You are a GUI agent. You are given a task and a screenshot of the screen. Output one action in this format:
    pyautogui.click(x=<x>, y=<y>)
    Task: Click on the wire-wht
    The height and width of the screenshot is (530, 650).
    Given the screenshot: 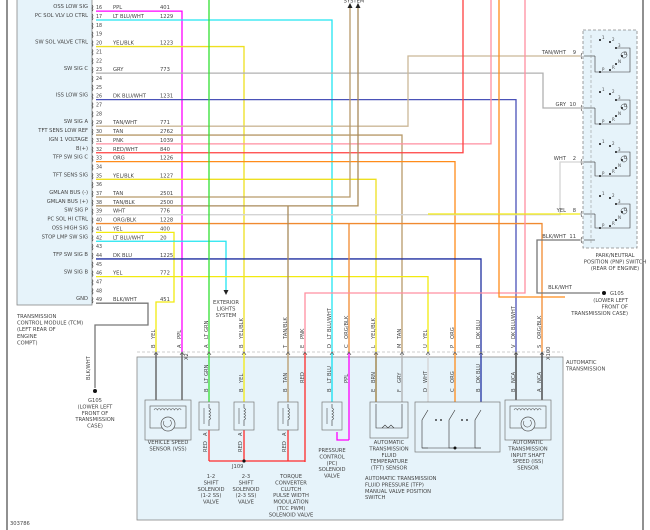 What is the action you would take?
    pyautogui.click(x=338, y=188)
    